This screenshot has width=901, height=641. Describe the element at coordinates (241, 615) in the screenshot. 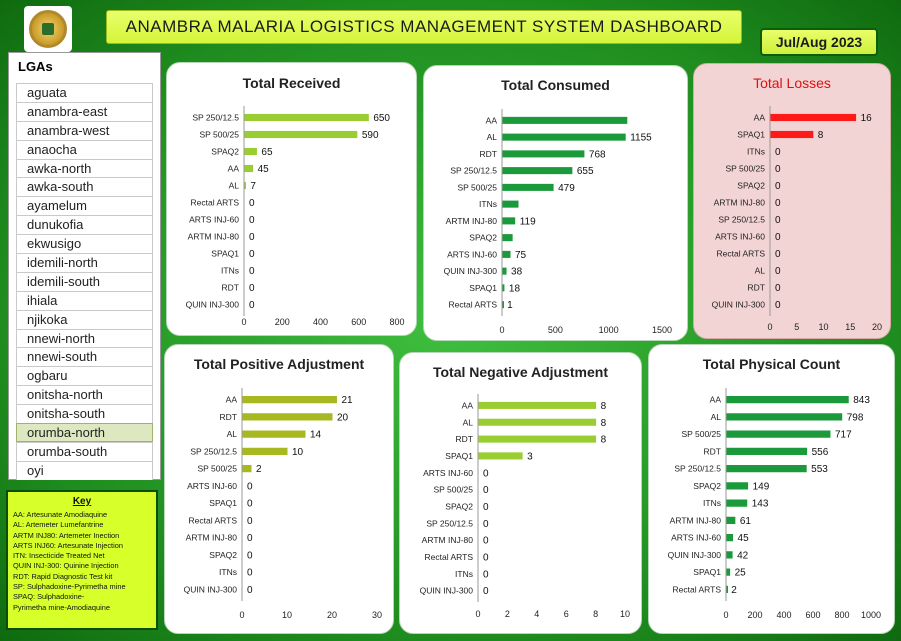

I see `x-tick-label: 0` at that location.